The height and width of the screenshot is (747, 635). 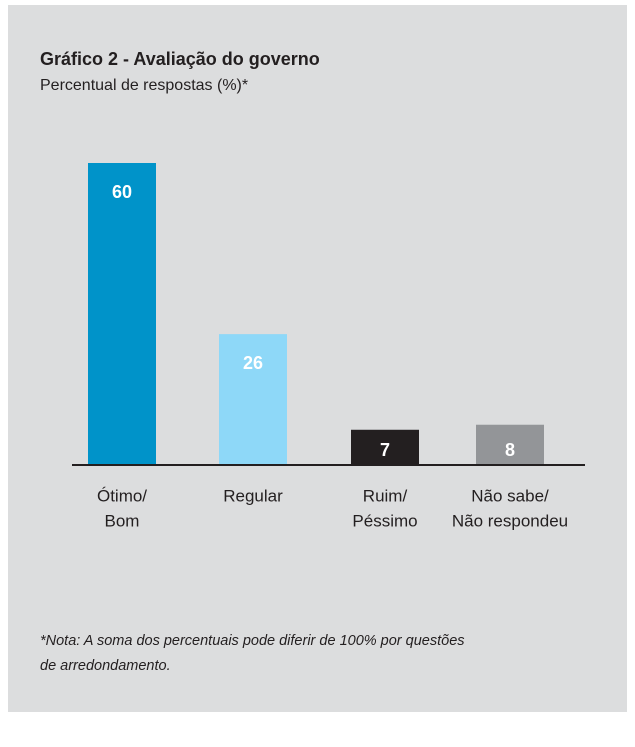 What do you see at coordinates (253, 495) in the screenshot?
I see `x-tick-label: Regular` at bounding box center [253, 495].